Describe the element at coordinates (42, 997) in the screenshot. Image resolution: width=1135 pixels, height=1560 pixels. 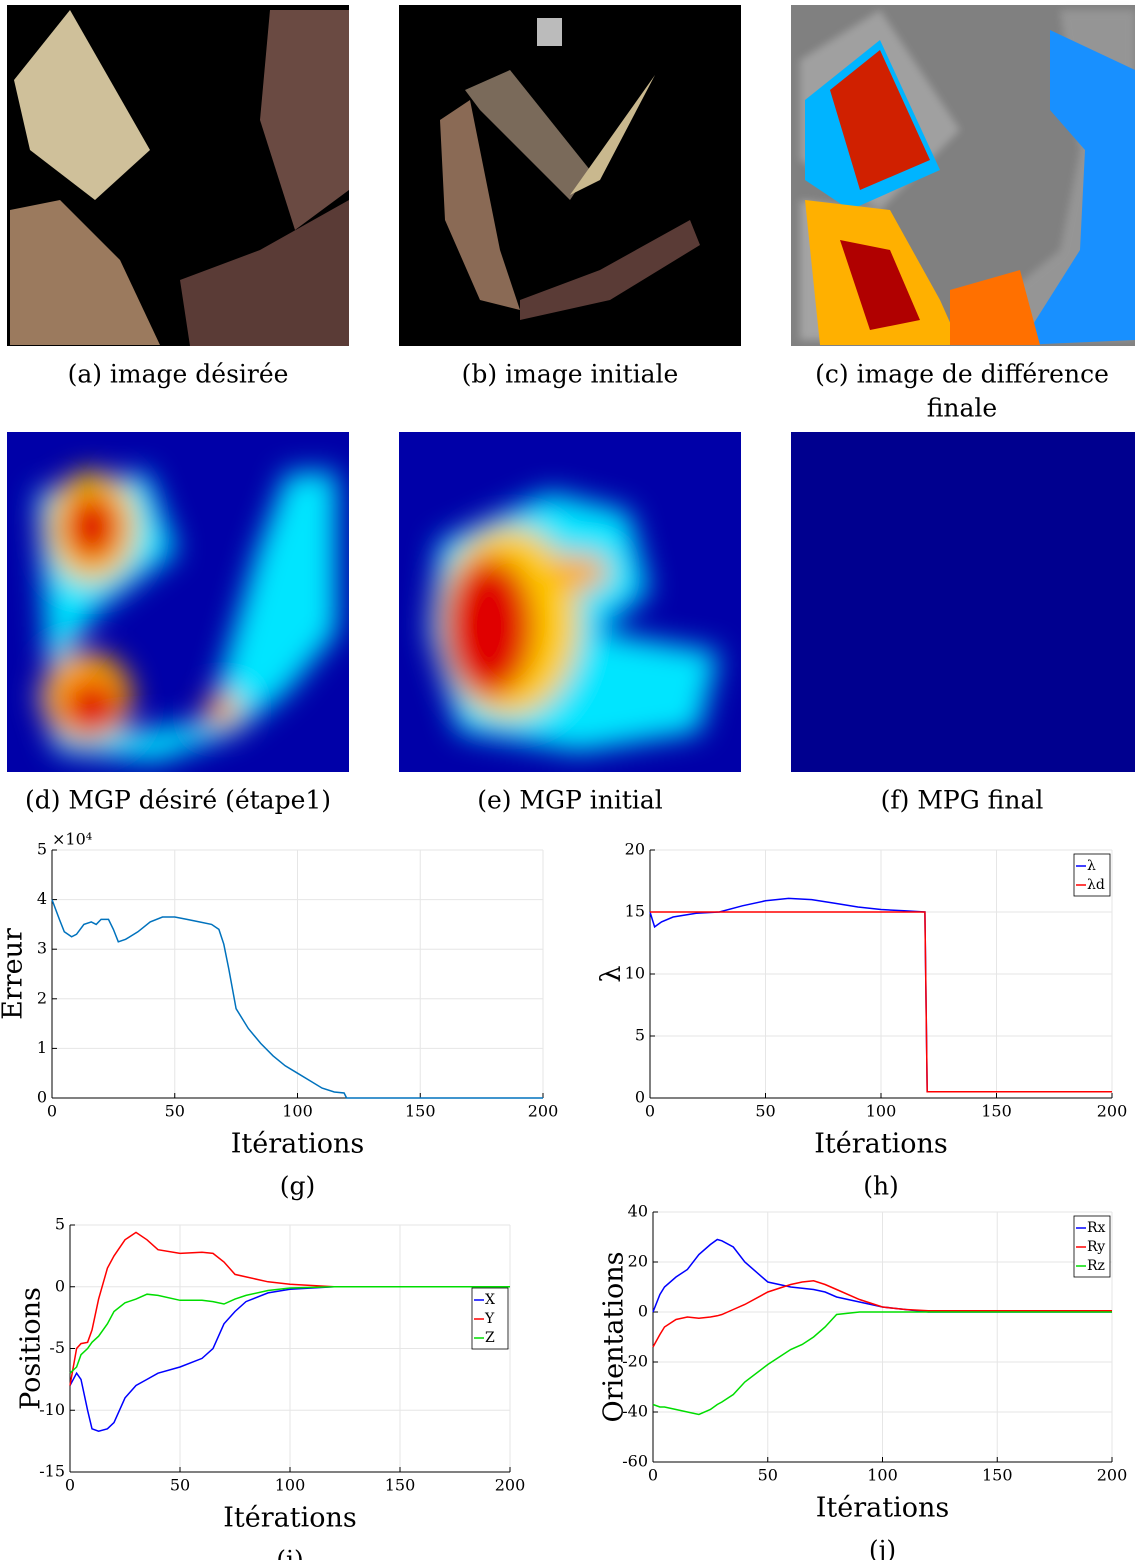
I see `y-tick-label: 2` at that location.